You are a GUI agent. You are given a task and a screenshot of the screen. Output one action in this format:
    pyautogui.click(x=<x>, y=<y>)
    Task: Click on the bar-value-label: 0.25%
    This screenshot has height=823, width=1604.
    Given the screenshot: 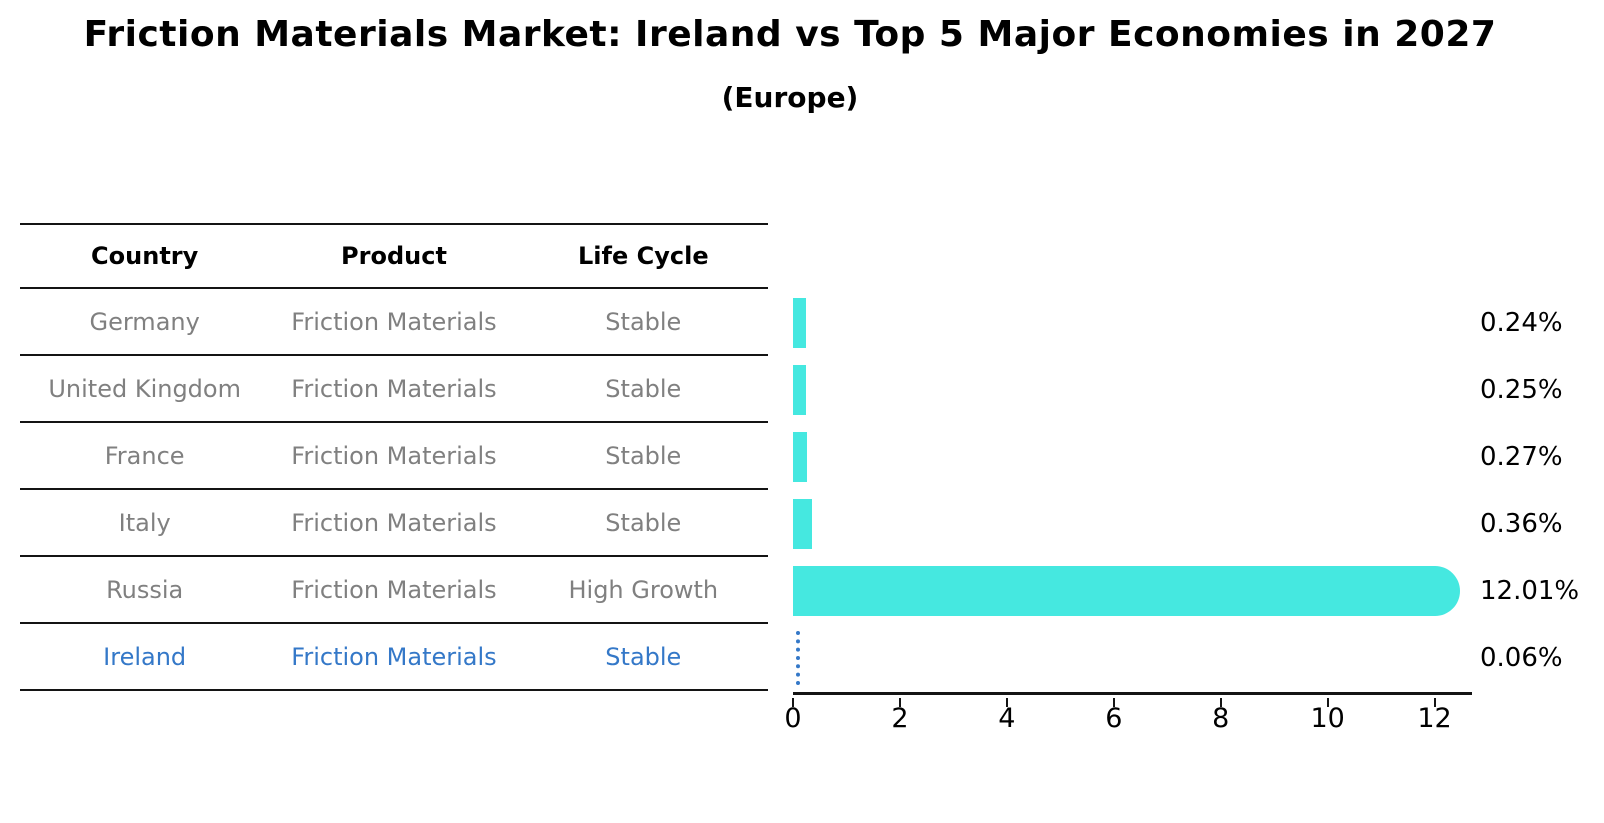 What is the action you would take?
    pyautogui.click(x=1521, y=389)
    